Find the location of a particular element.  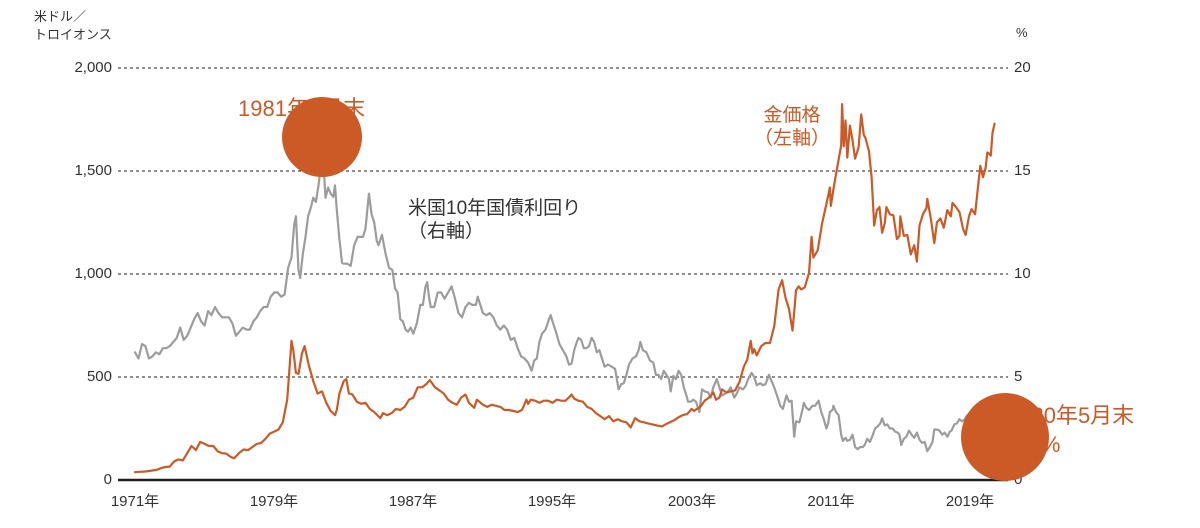

gold-series-label-line1: 金価格 is located at coordinates (792, 115).